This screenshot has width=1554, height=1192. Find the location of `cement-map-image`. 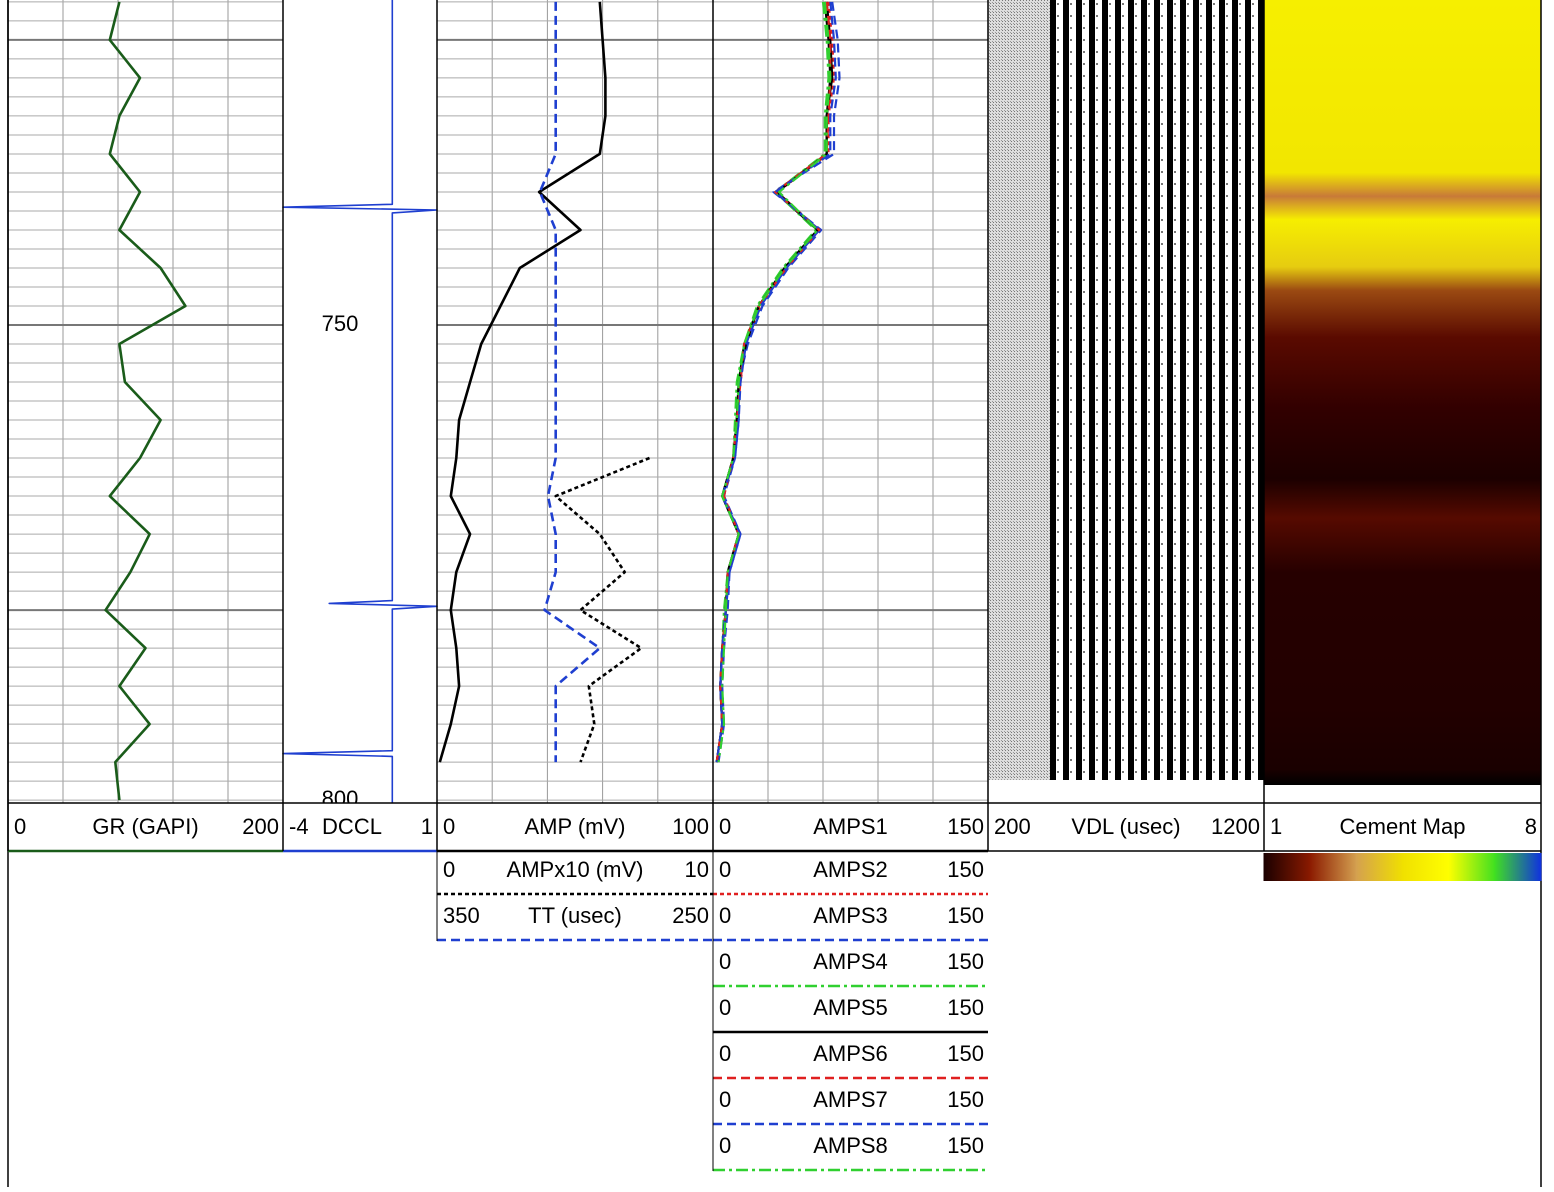

cement-map-image is located at coordinates (1402, 392).